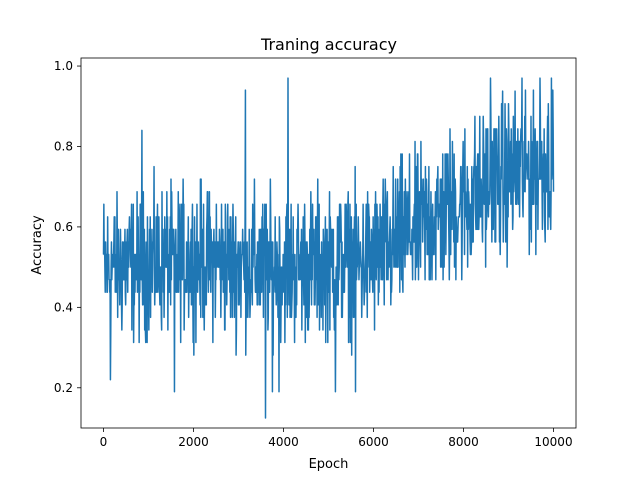  I want to click on x-tick-label: 8000, so click(463, 442).